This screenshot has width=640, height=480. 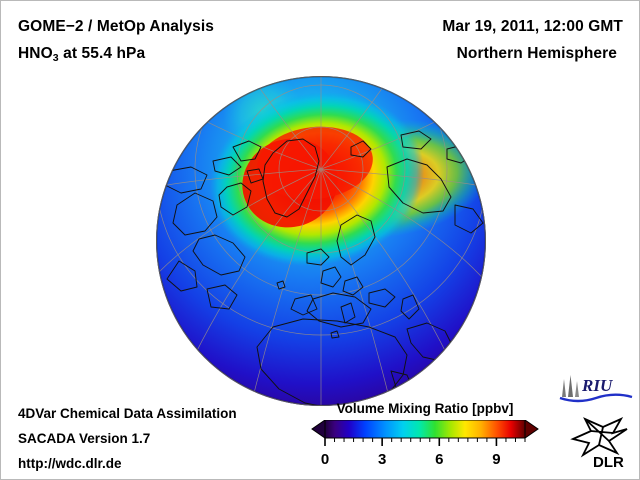 What do you see at coordinates (425, 408) in the screenshot?
I see `colorbar-title: Volume Mixing Ratio [ppbv]` at bounding box center [425, 408].